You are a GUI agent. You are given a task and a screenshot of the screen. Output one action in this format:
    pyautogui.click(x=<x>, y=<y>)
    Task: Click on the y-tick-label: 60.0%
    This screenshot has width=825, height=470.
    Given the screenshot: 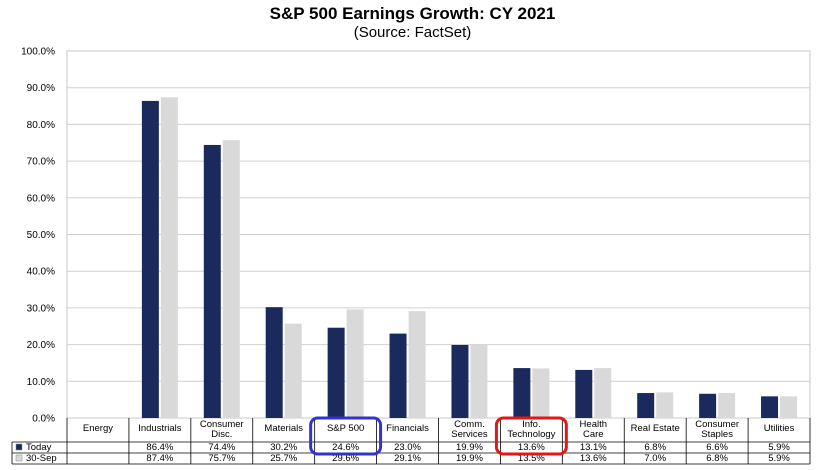 What is the action you would take?
    pyautogui.click(x=41, y=198)
    